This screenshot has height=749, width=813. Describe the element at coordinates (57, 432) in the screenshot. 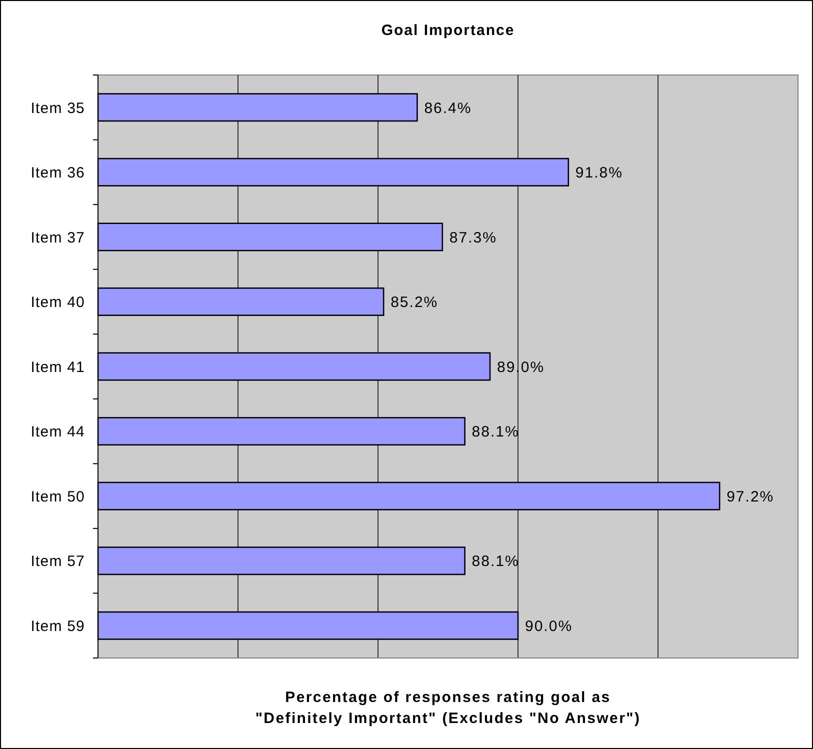

I see `y-tick-label: Item 44` at that location.